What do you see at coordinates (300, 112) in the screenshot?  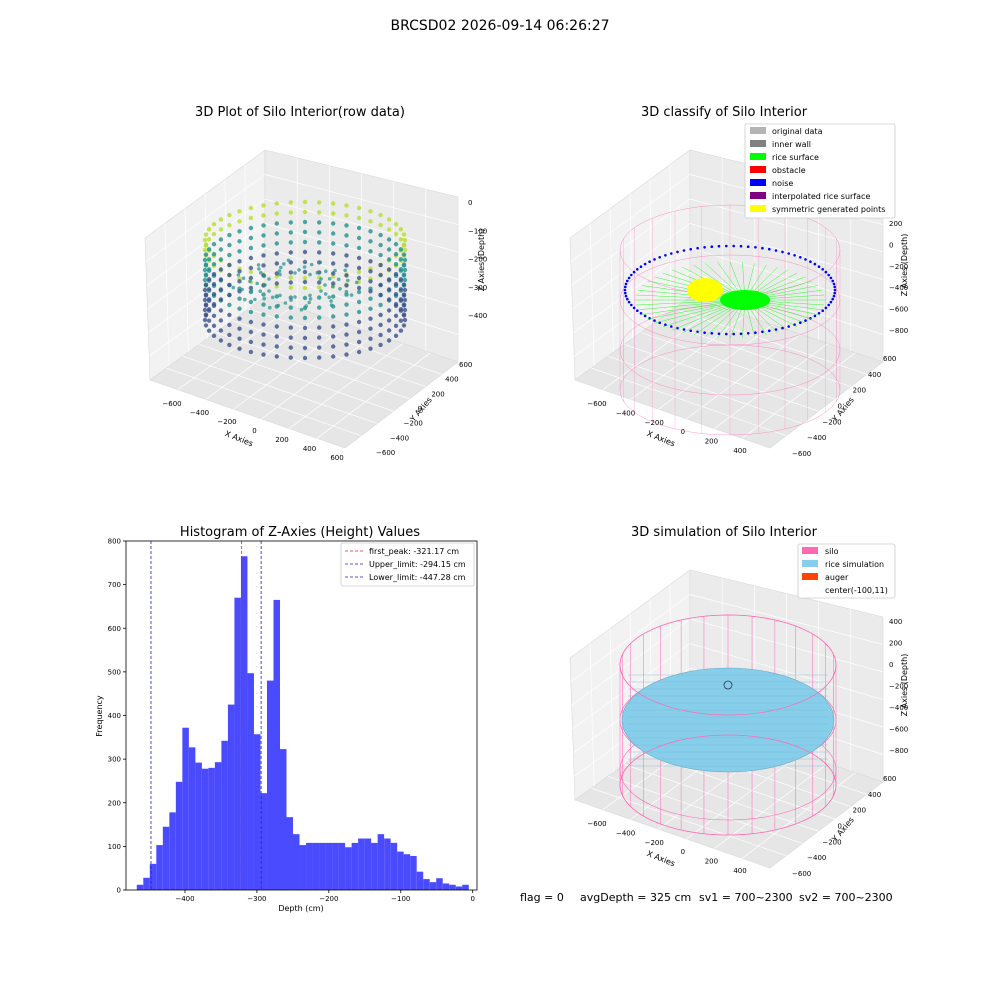 I see `raw-plot-title: 3D Plot of Silo Interior(row data)` at bounding box center [300, 112].